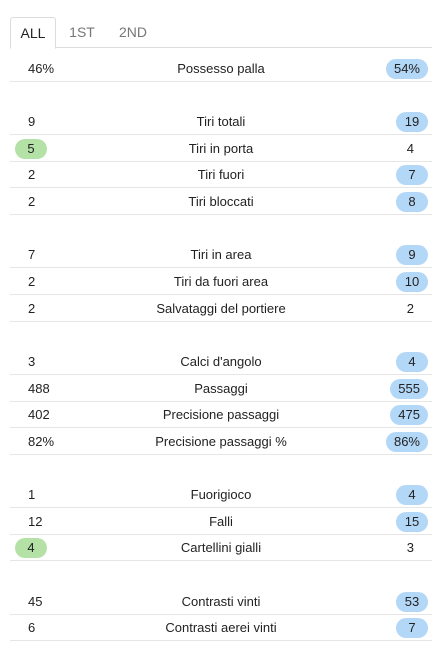  I want to click on stat-label: Contrasti vinti, so click(221, 601).